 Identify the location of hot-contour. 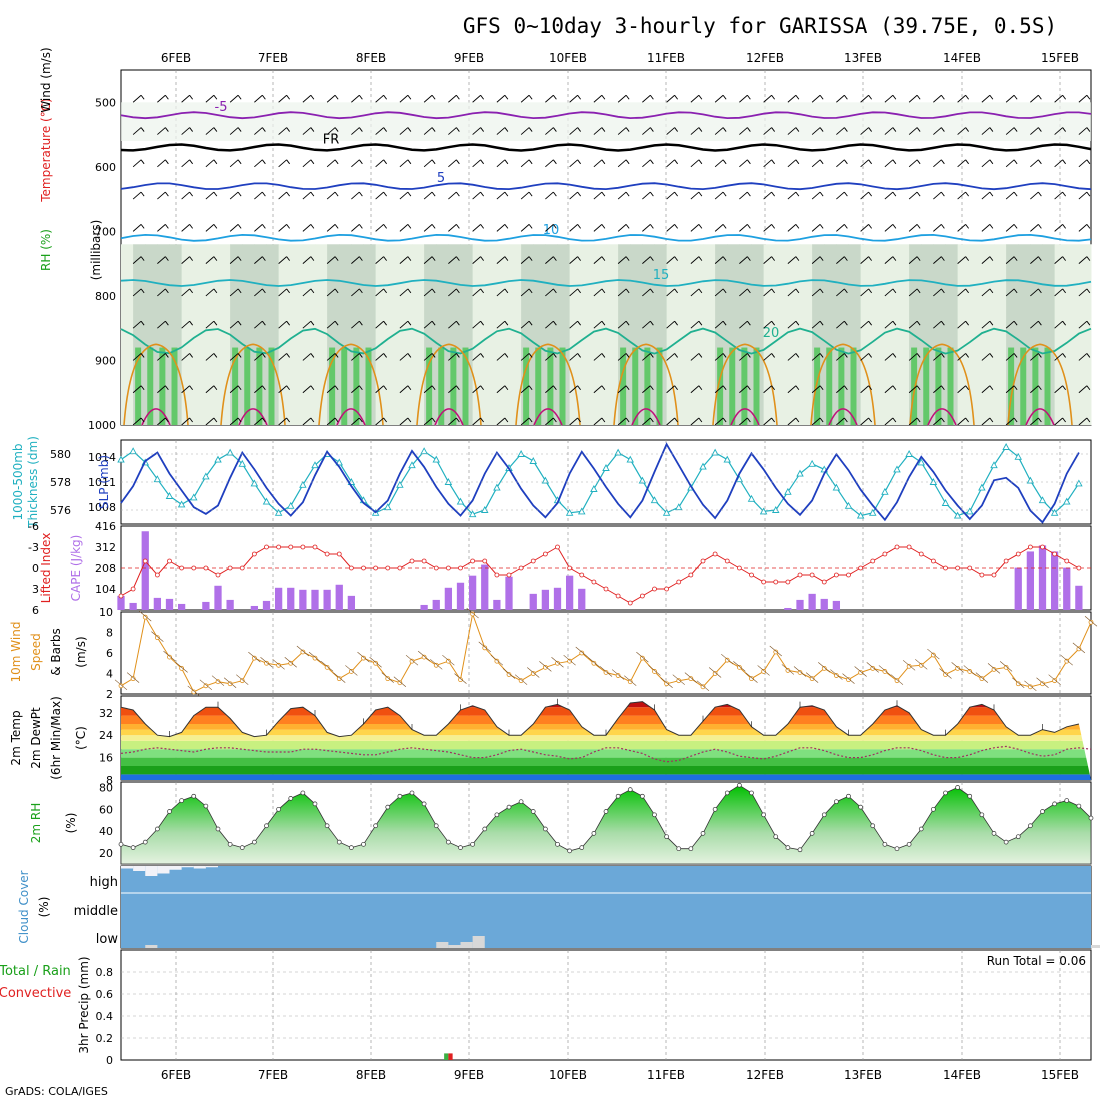
(548, 417).